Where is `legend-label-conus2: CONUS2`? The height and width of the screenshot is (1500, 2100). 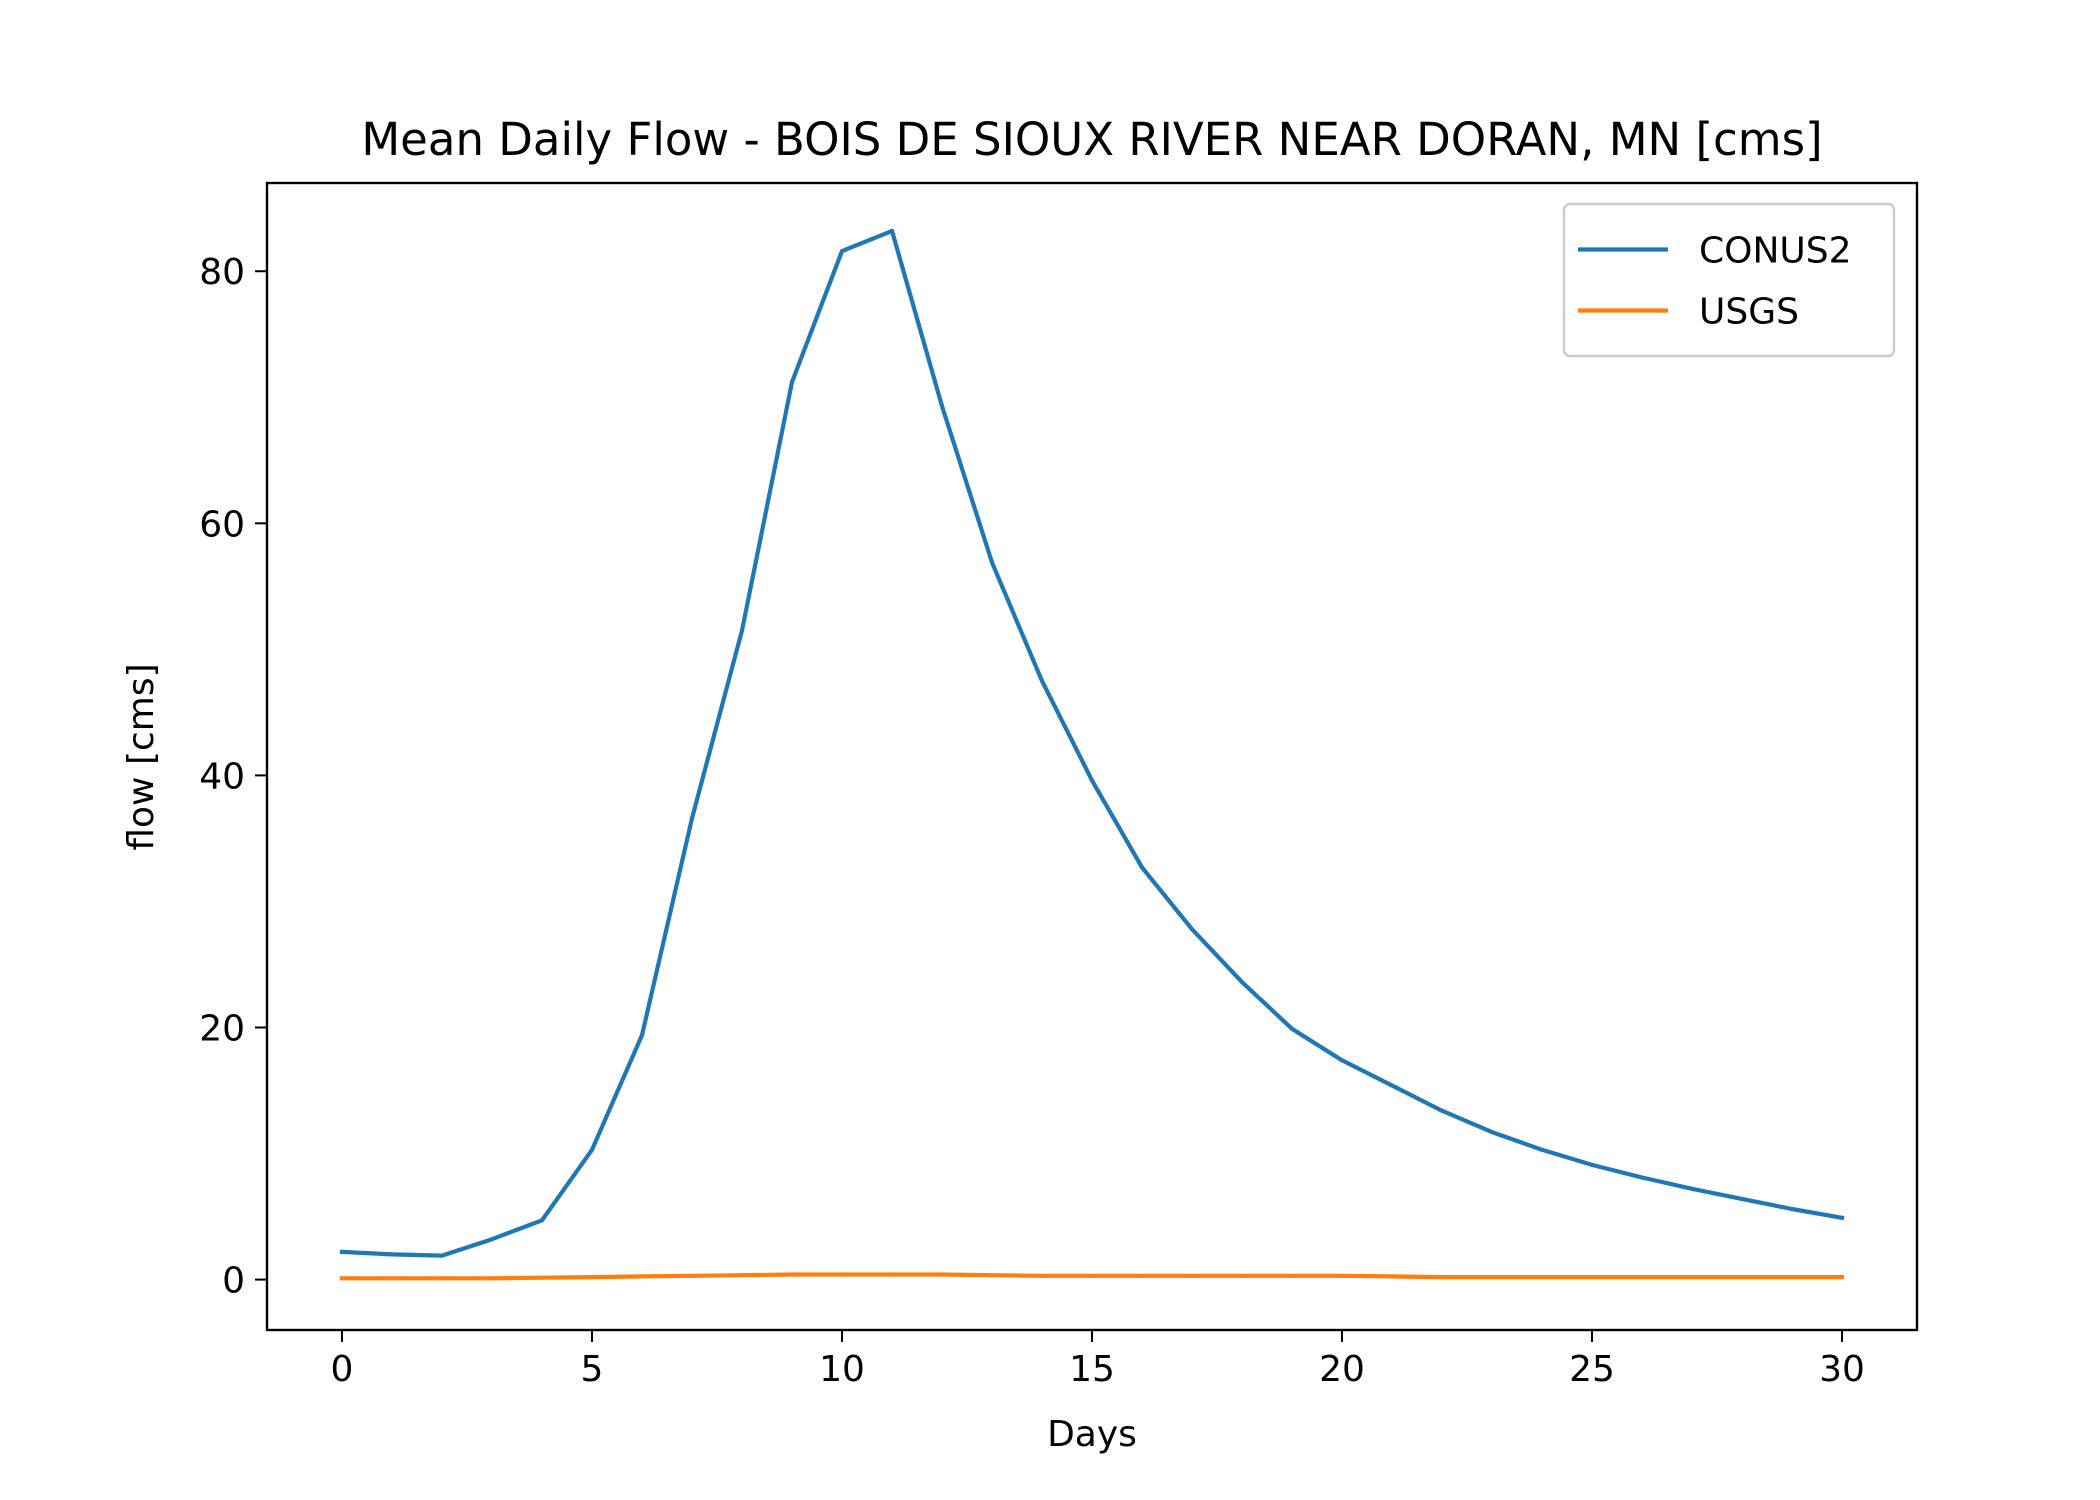 legend-label-conus2: CONUS2 is located at coordinates (1775, 251).